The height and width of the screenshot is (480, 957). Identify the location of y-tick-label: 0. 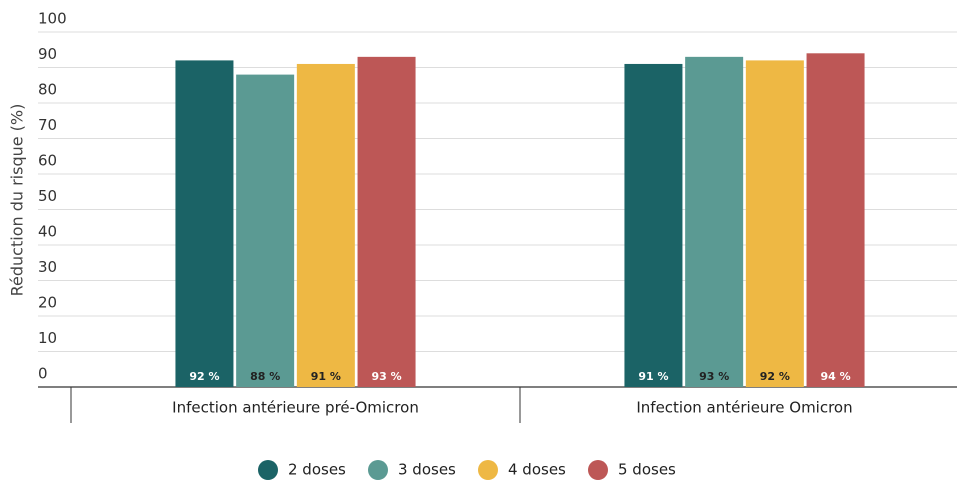
(43, 374).